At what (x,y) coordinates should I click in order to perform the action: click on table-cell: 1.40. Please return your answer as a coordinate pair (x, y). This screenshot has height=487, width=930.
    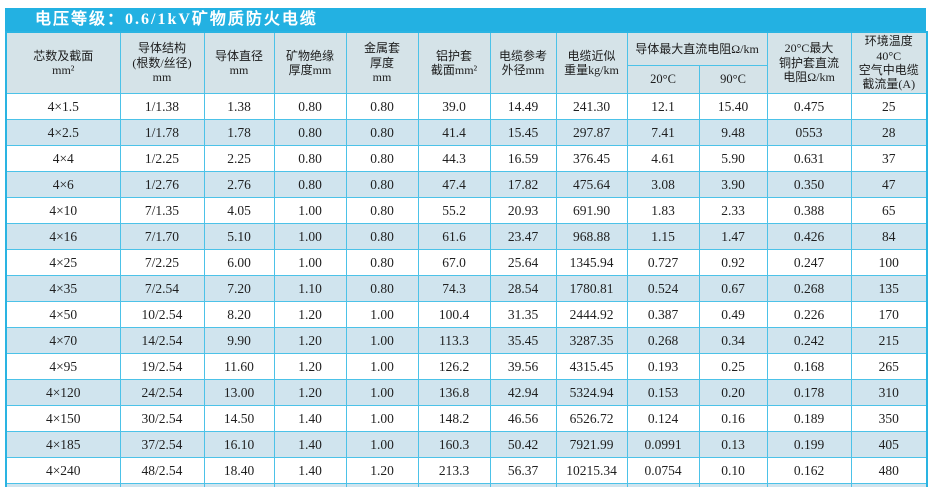
    Looking at the image, I should click on (310, 418).